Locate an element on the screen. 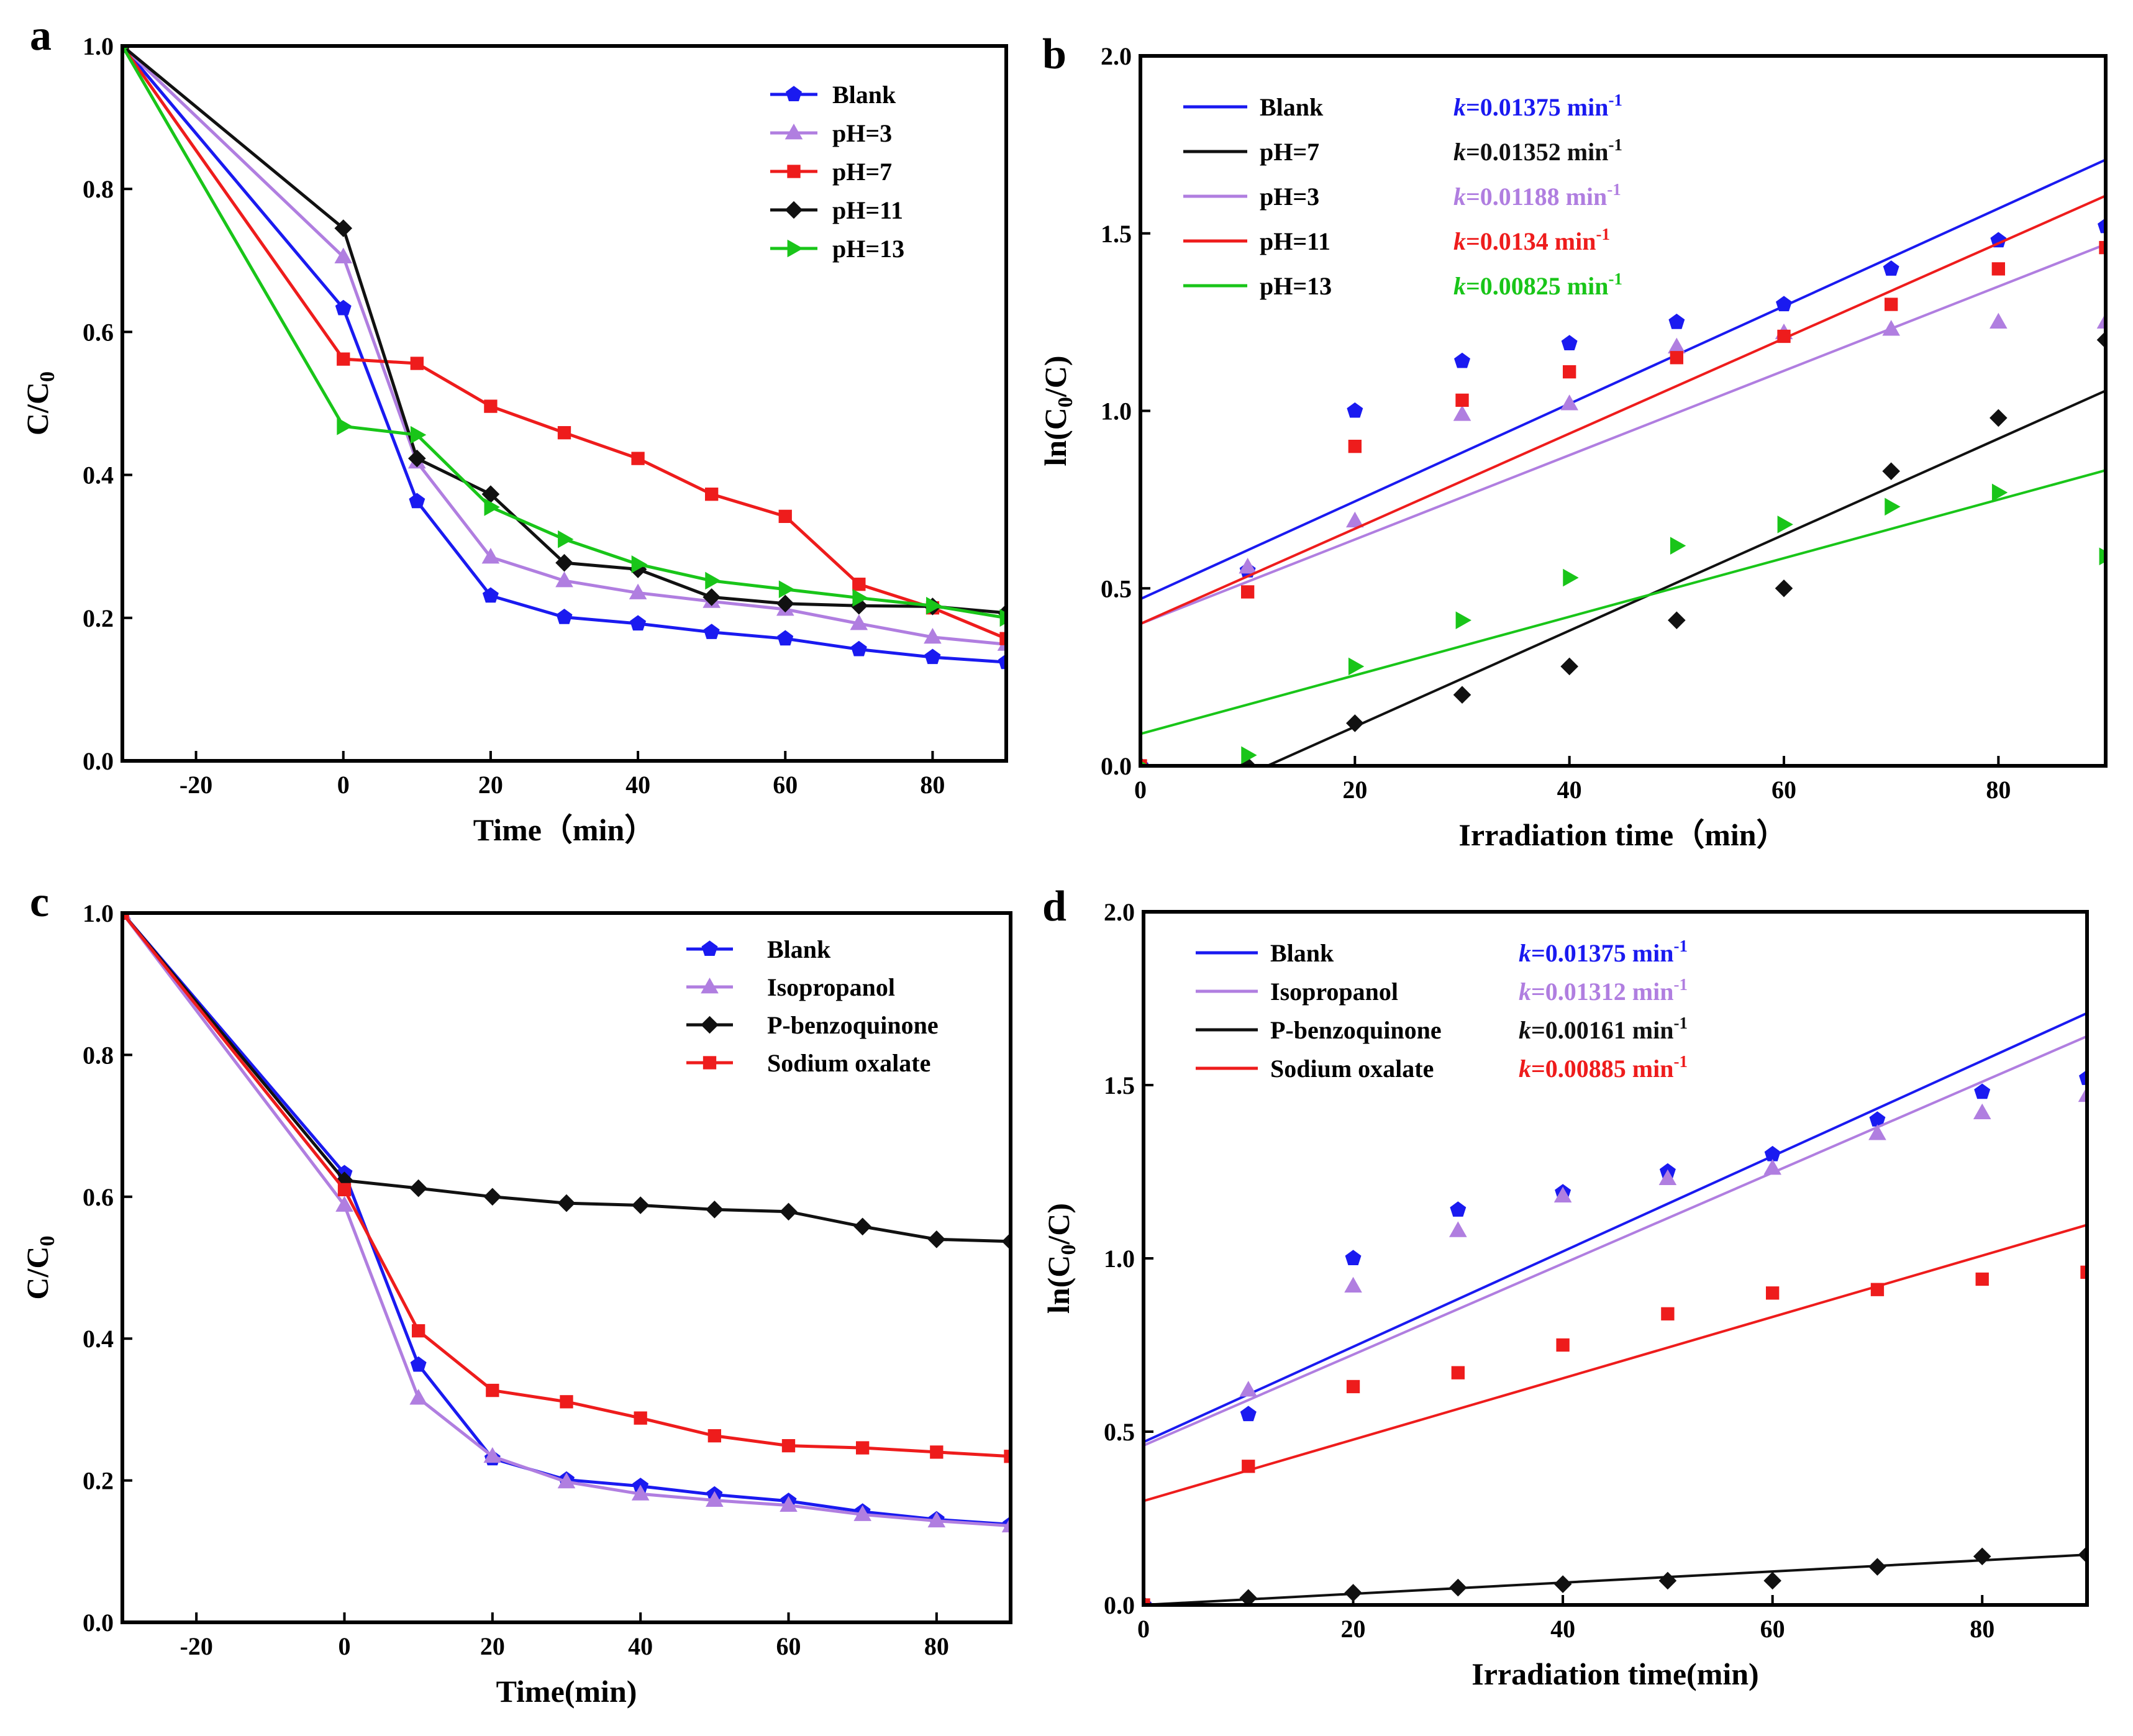 This screenshot has height=1736, width=2133. rate-constant-label: k=0.01375 min-1 is located at coordinates (1604, 952).